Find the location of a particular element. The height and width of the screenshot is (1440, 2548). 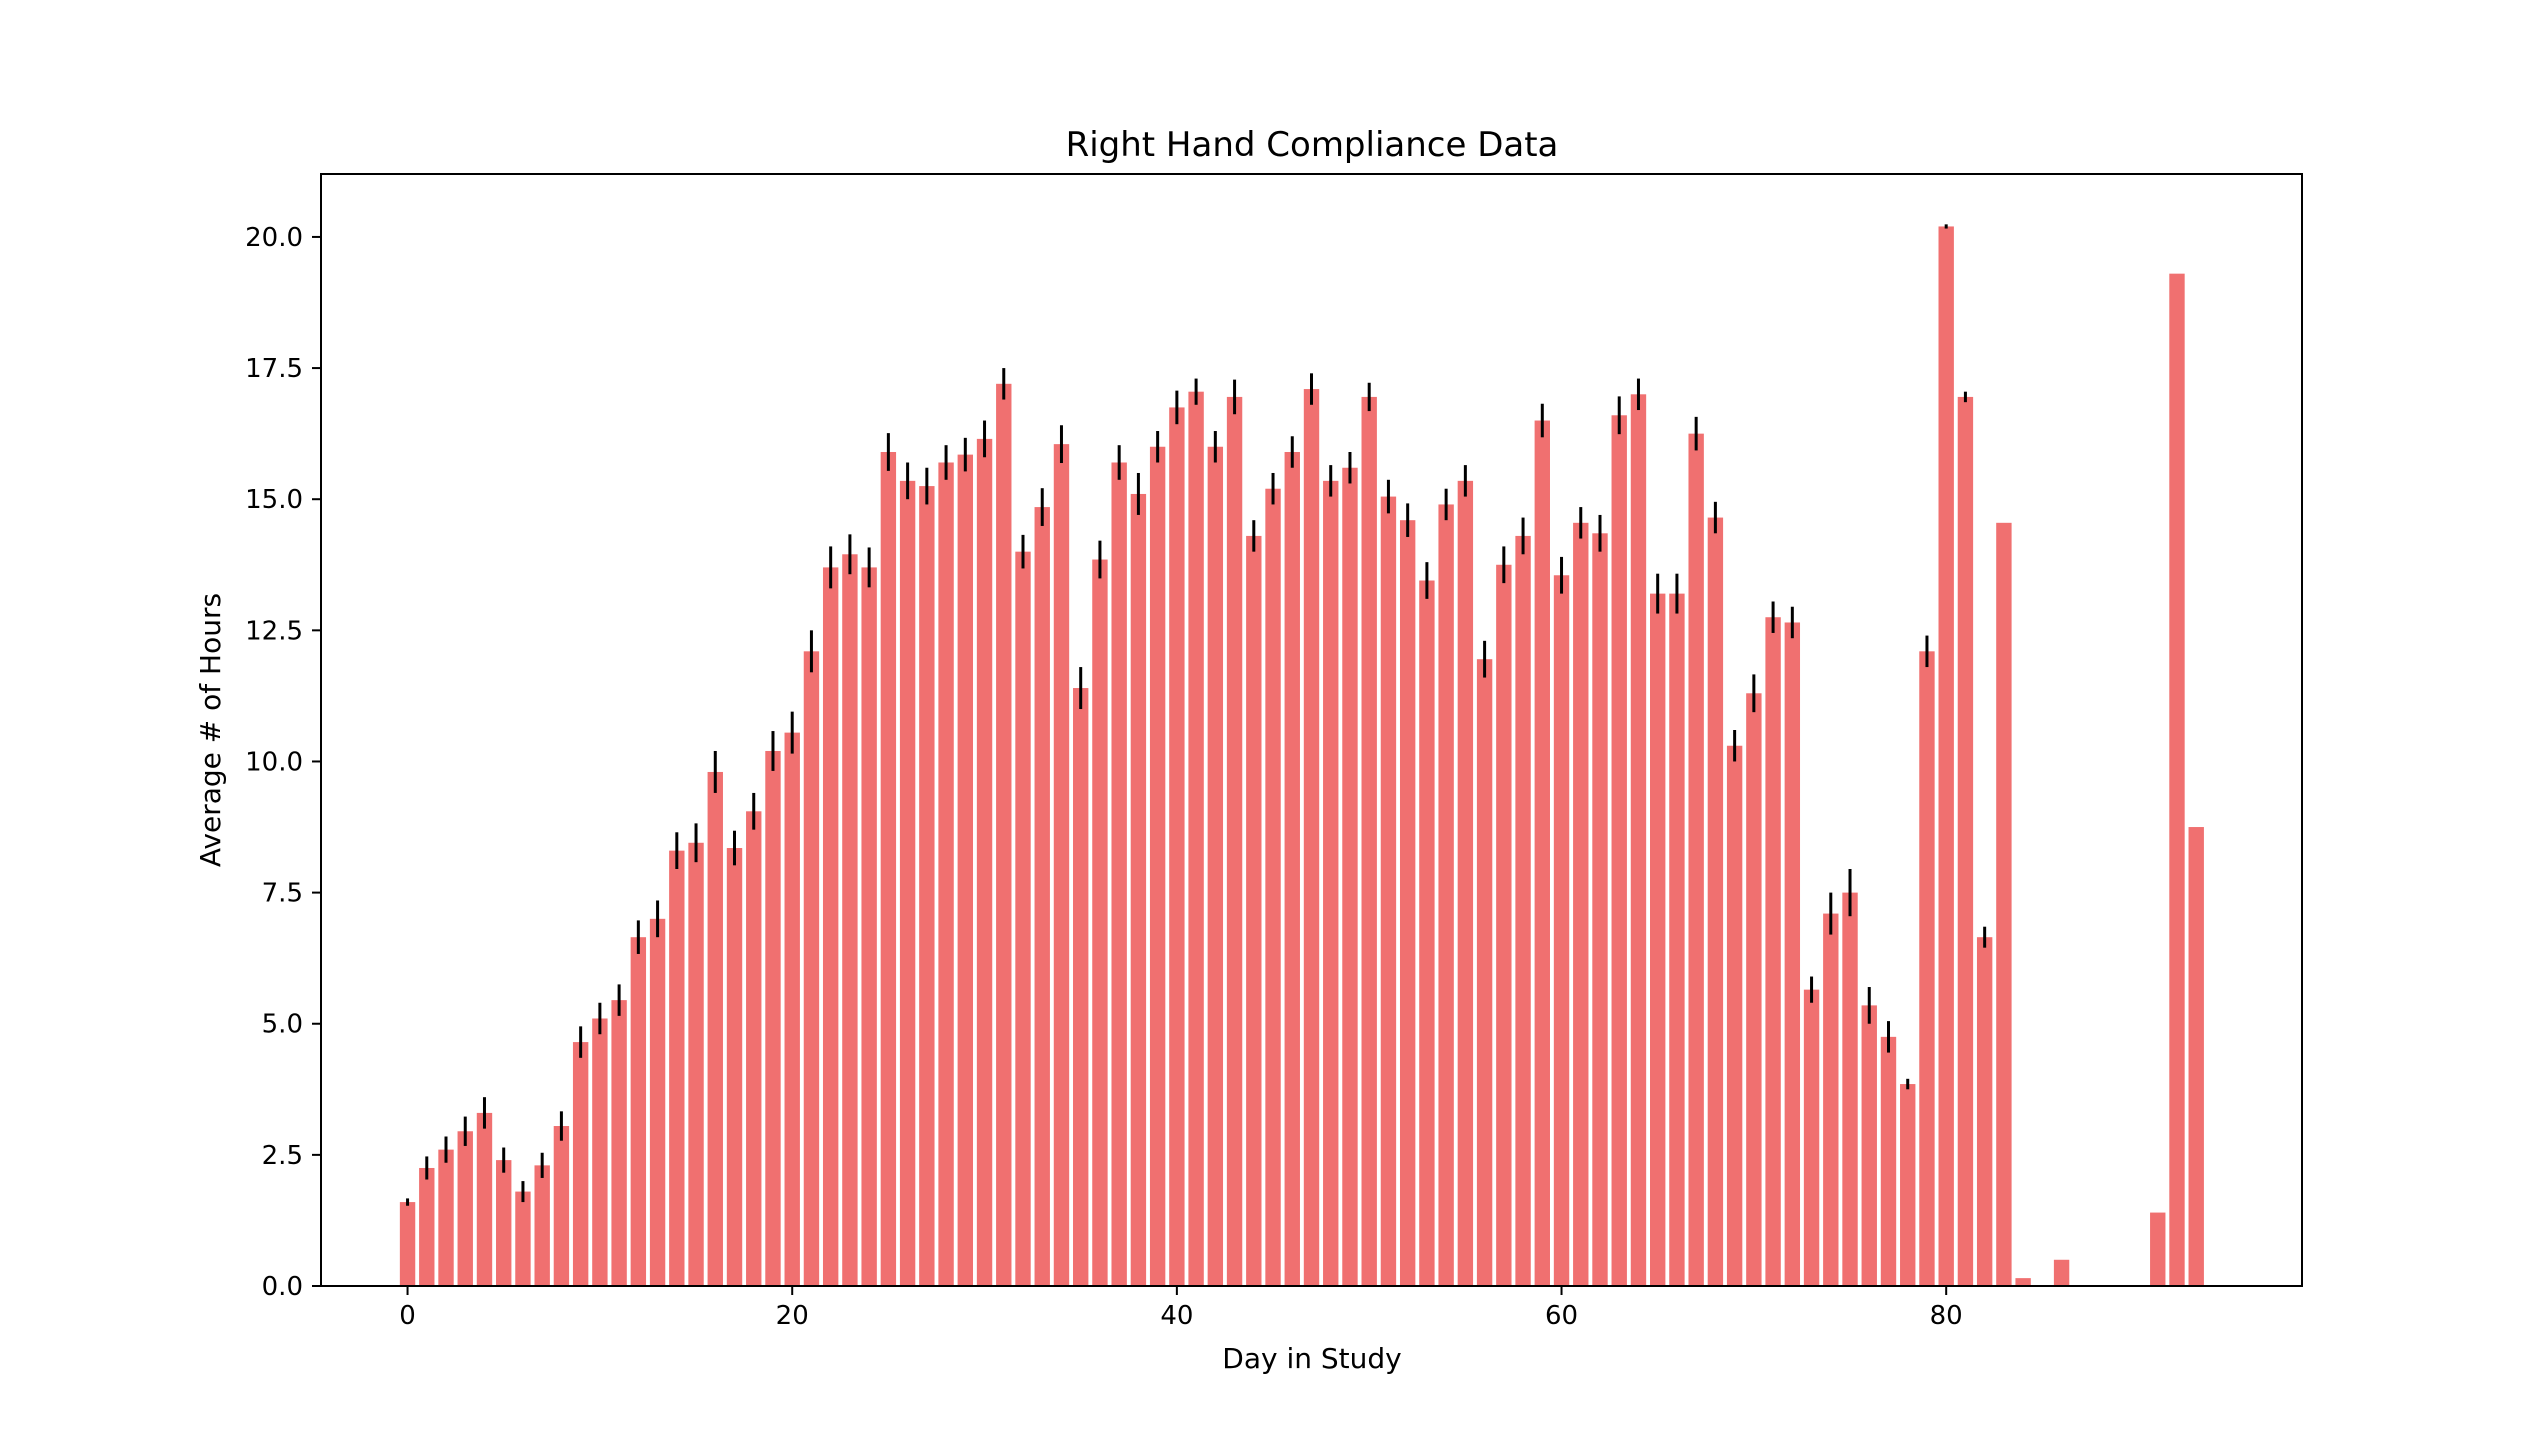

x-tick-label-40: 40 is located at coordinates (1176, 1316).